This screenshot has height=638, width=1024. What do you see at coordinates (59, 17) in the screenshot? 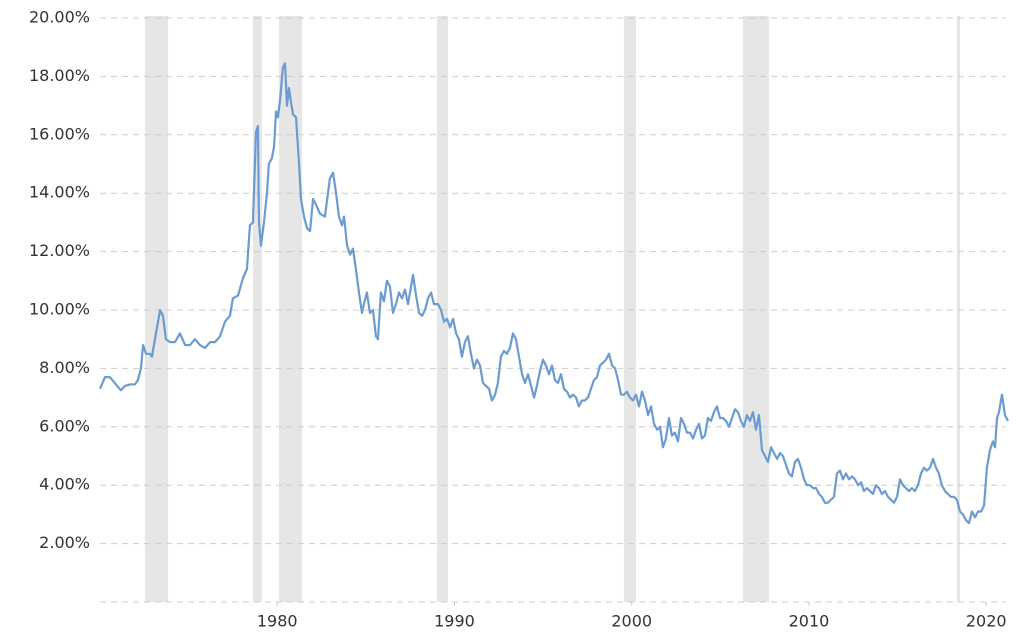
I see `y-tick-label: 20.00%` at bounding box center [59, 17].